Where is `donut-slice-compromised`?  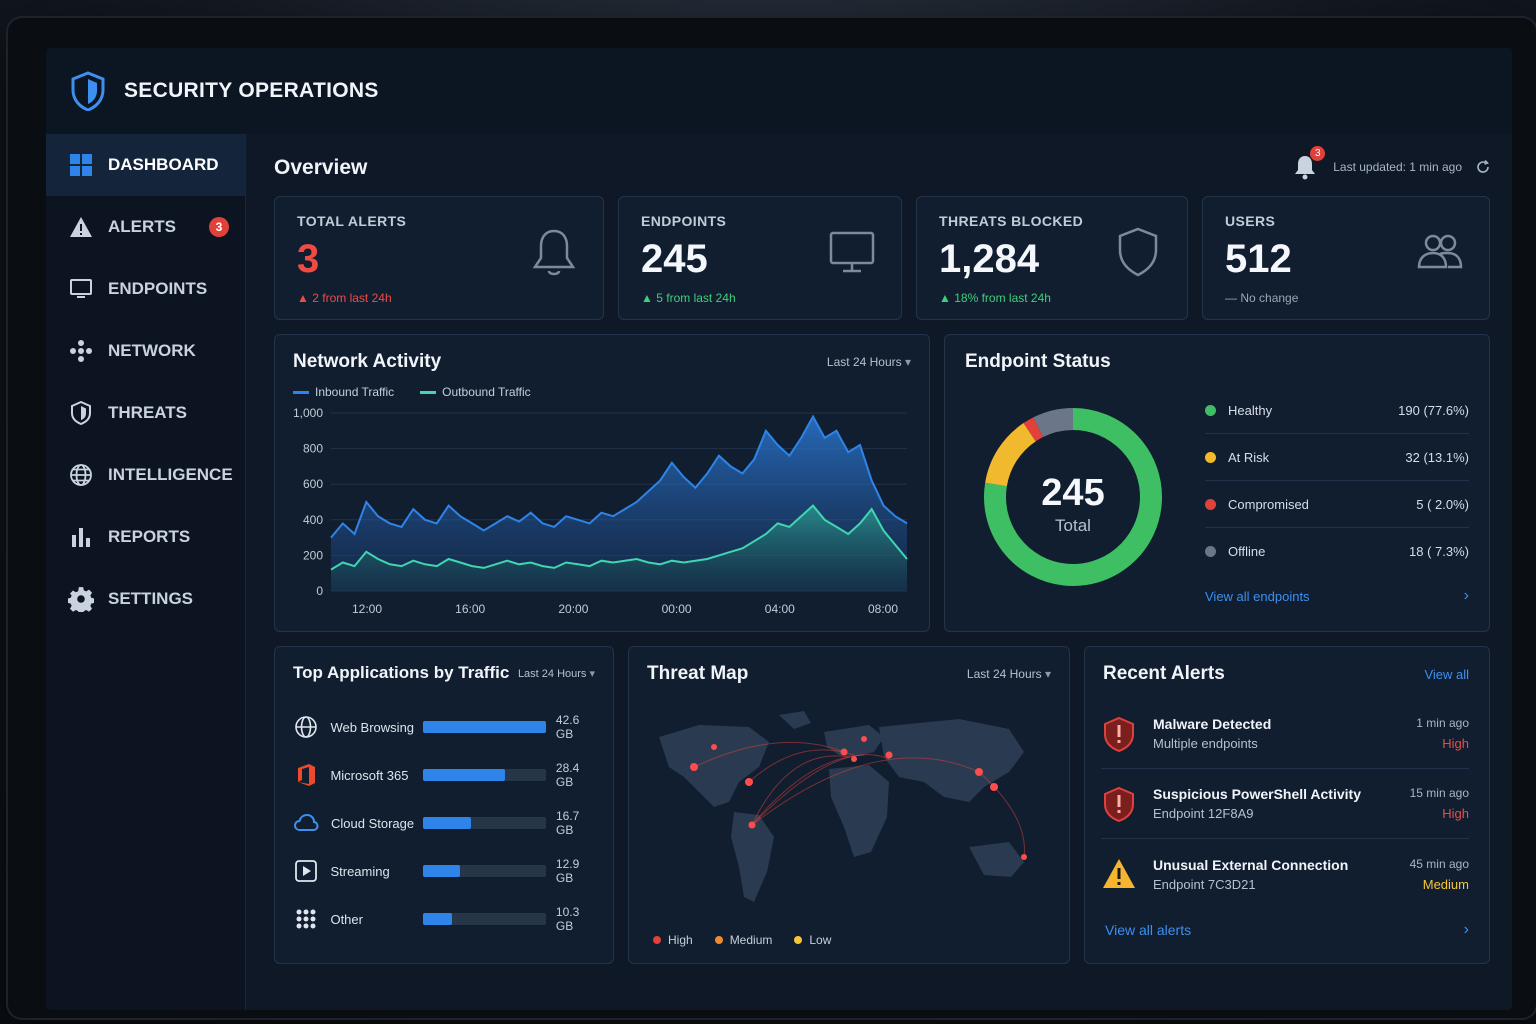 donut-slice-compromised is located at coordinates (1033, 429).